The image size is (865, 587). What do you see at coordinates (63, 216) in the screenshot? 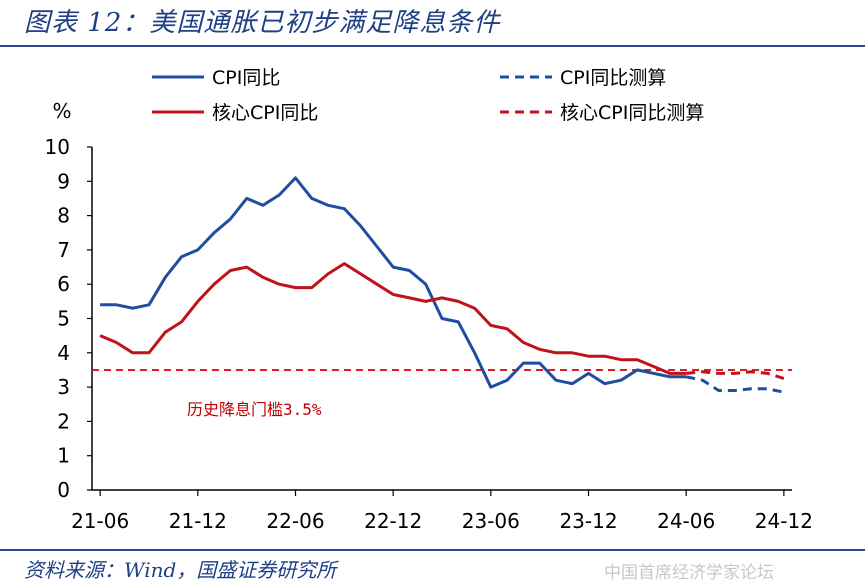
I see `y-tick-label: 8` at bounding box center [63, 216].